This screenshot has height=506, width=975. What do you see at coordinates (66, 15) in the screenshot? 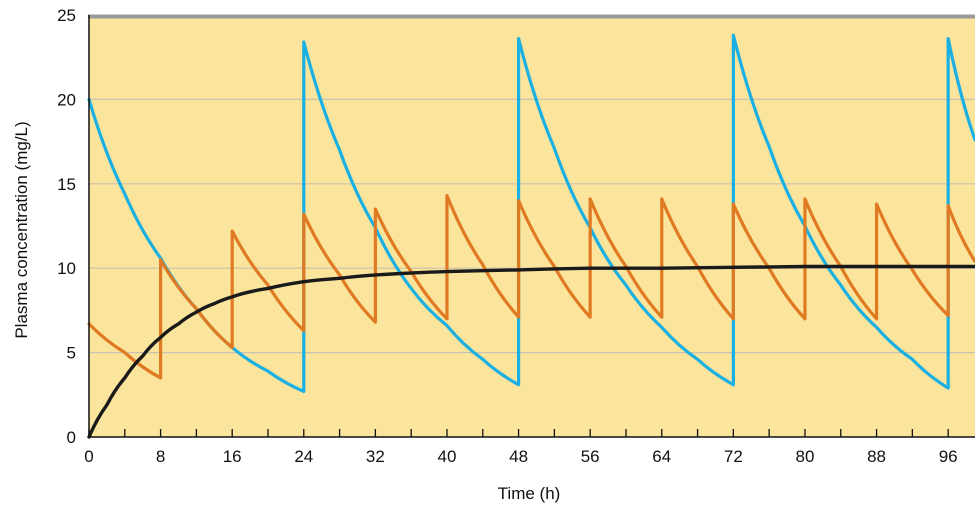
I see `y-tick-label: 25` at bounding box center [66, 15].